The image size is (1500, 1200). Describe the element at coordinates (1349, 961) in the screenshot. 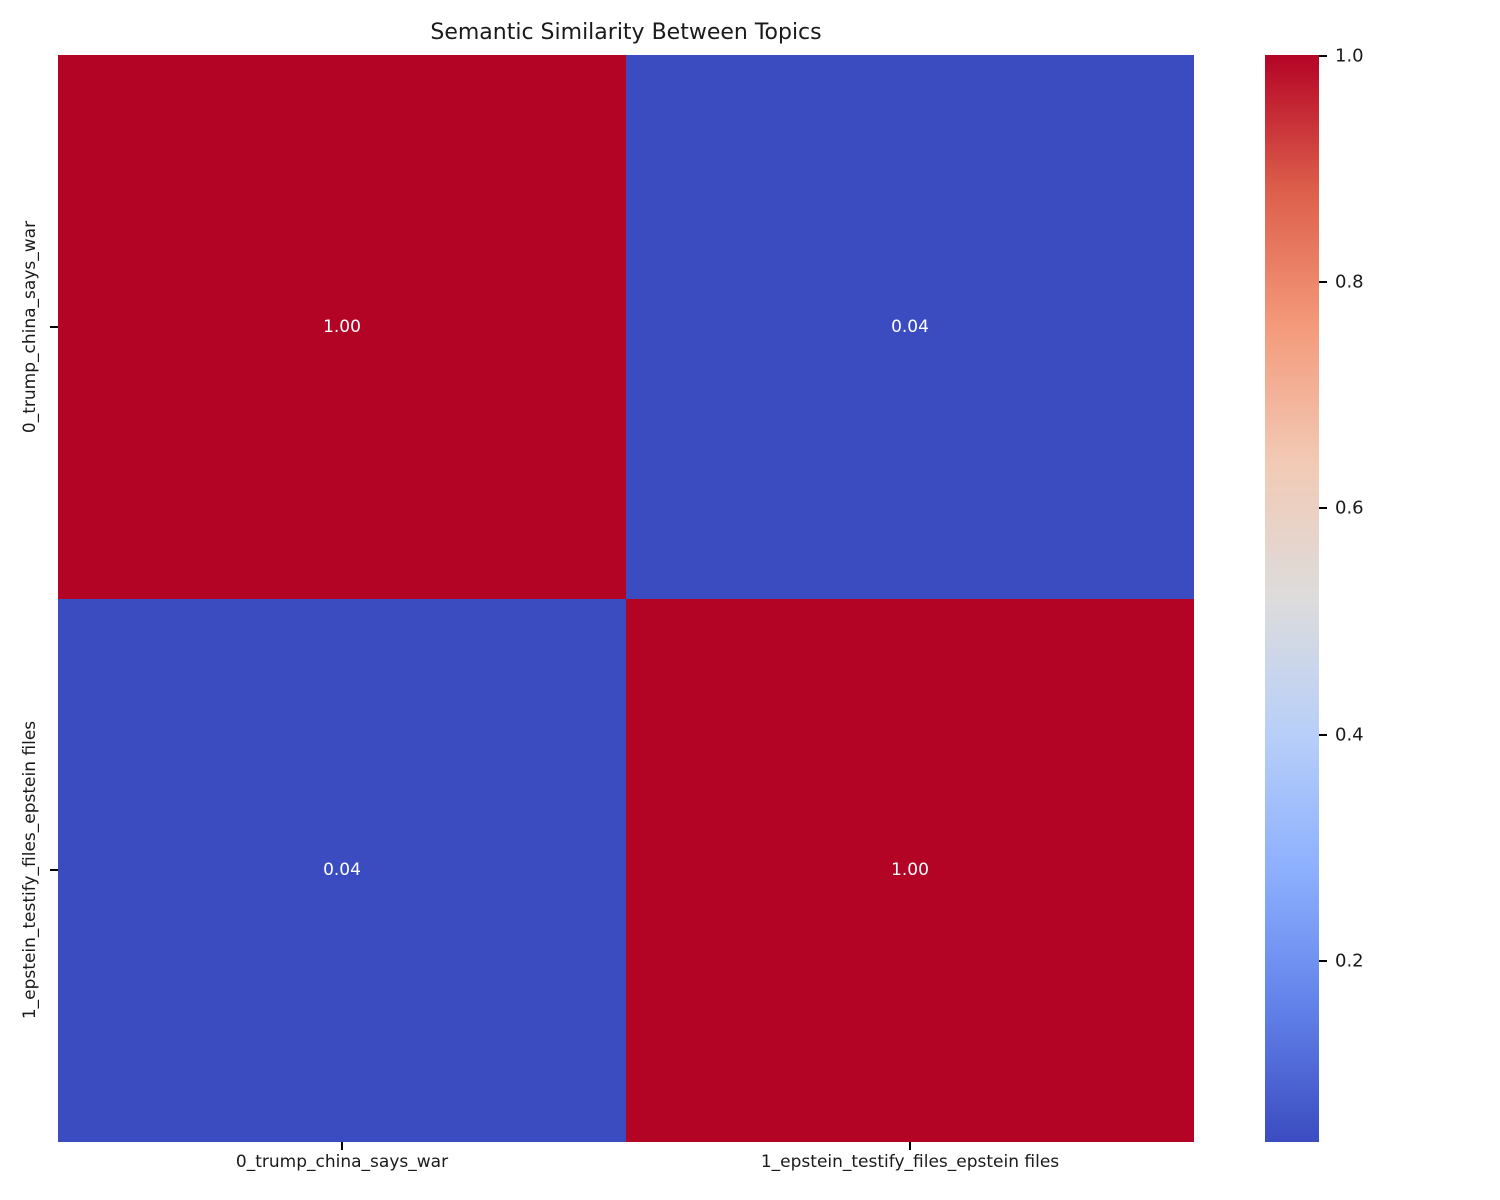

I see `colorbar-tick-label: 0.2` at that location.